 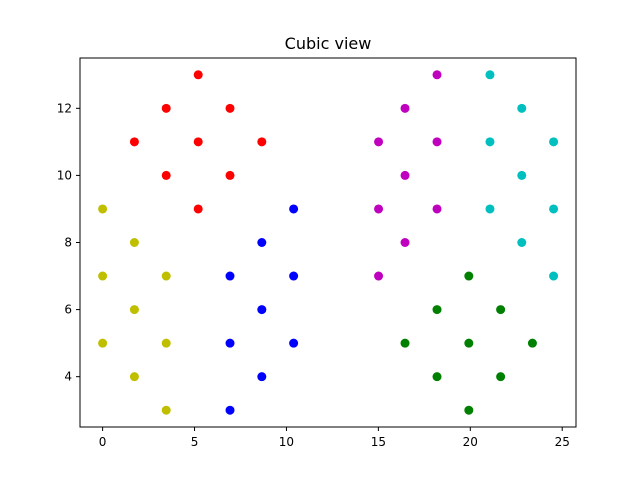 What do you see at coordinates (68, 243) in the screenshot?
I see `y-tick-label: 8` at bounding box center [68, 243].